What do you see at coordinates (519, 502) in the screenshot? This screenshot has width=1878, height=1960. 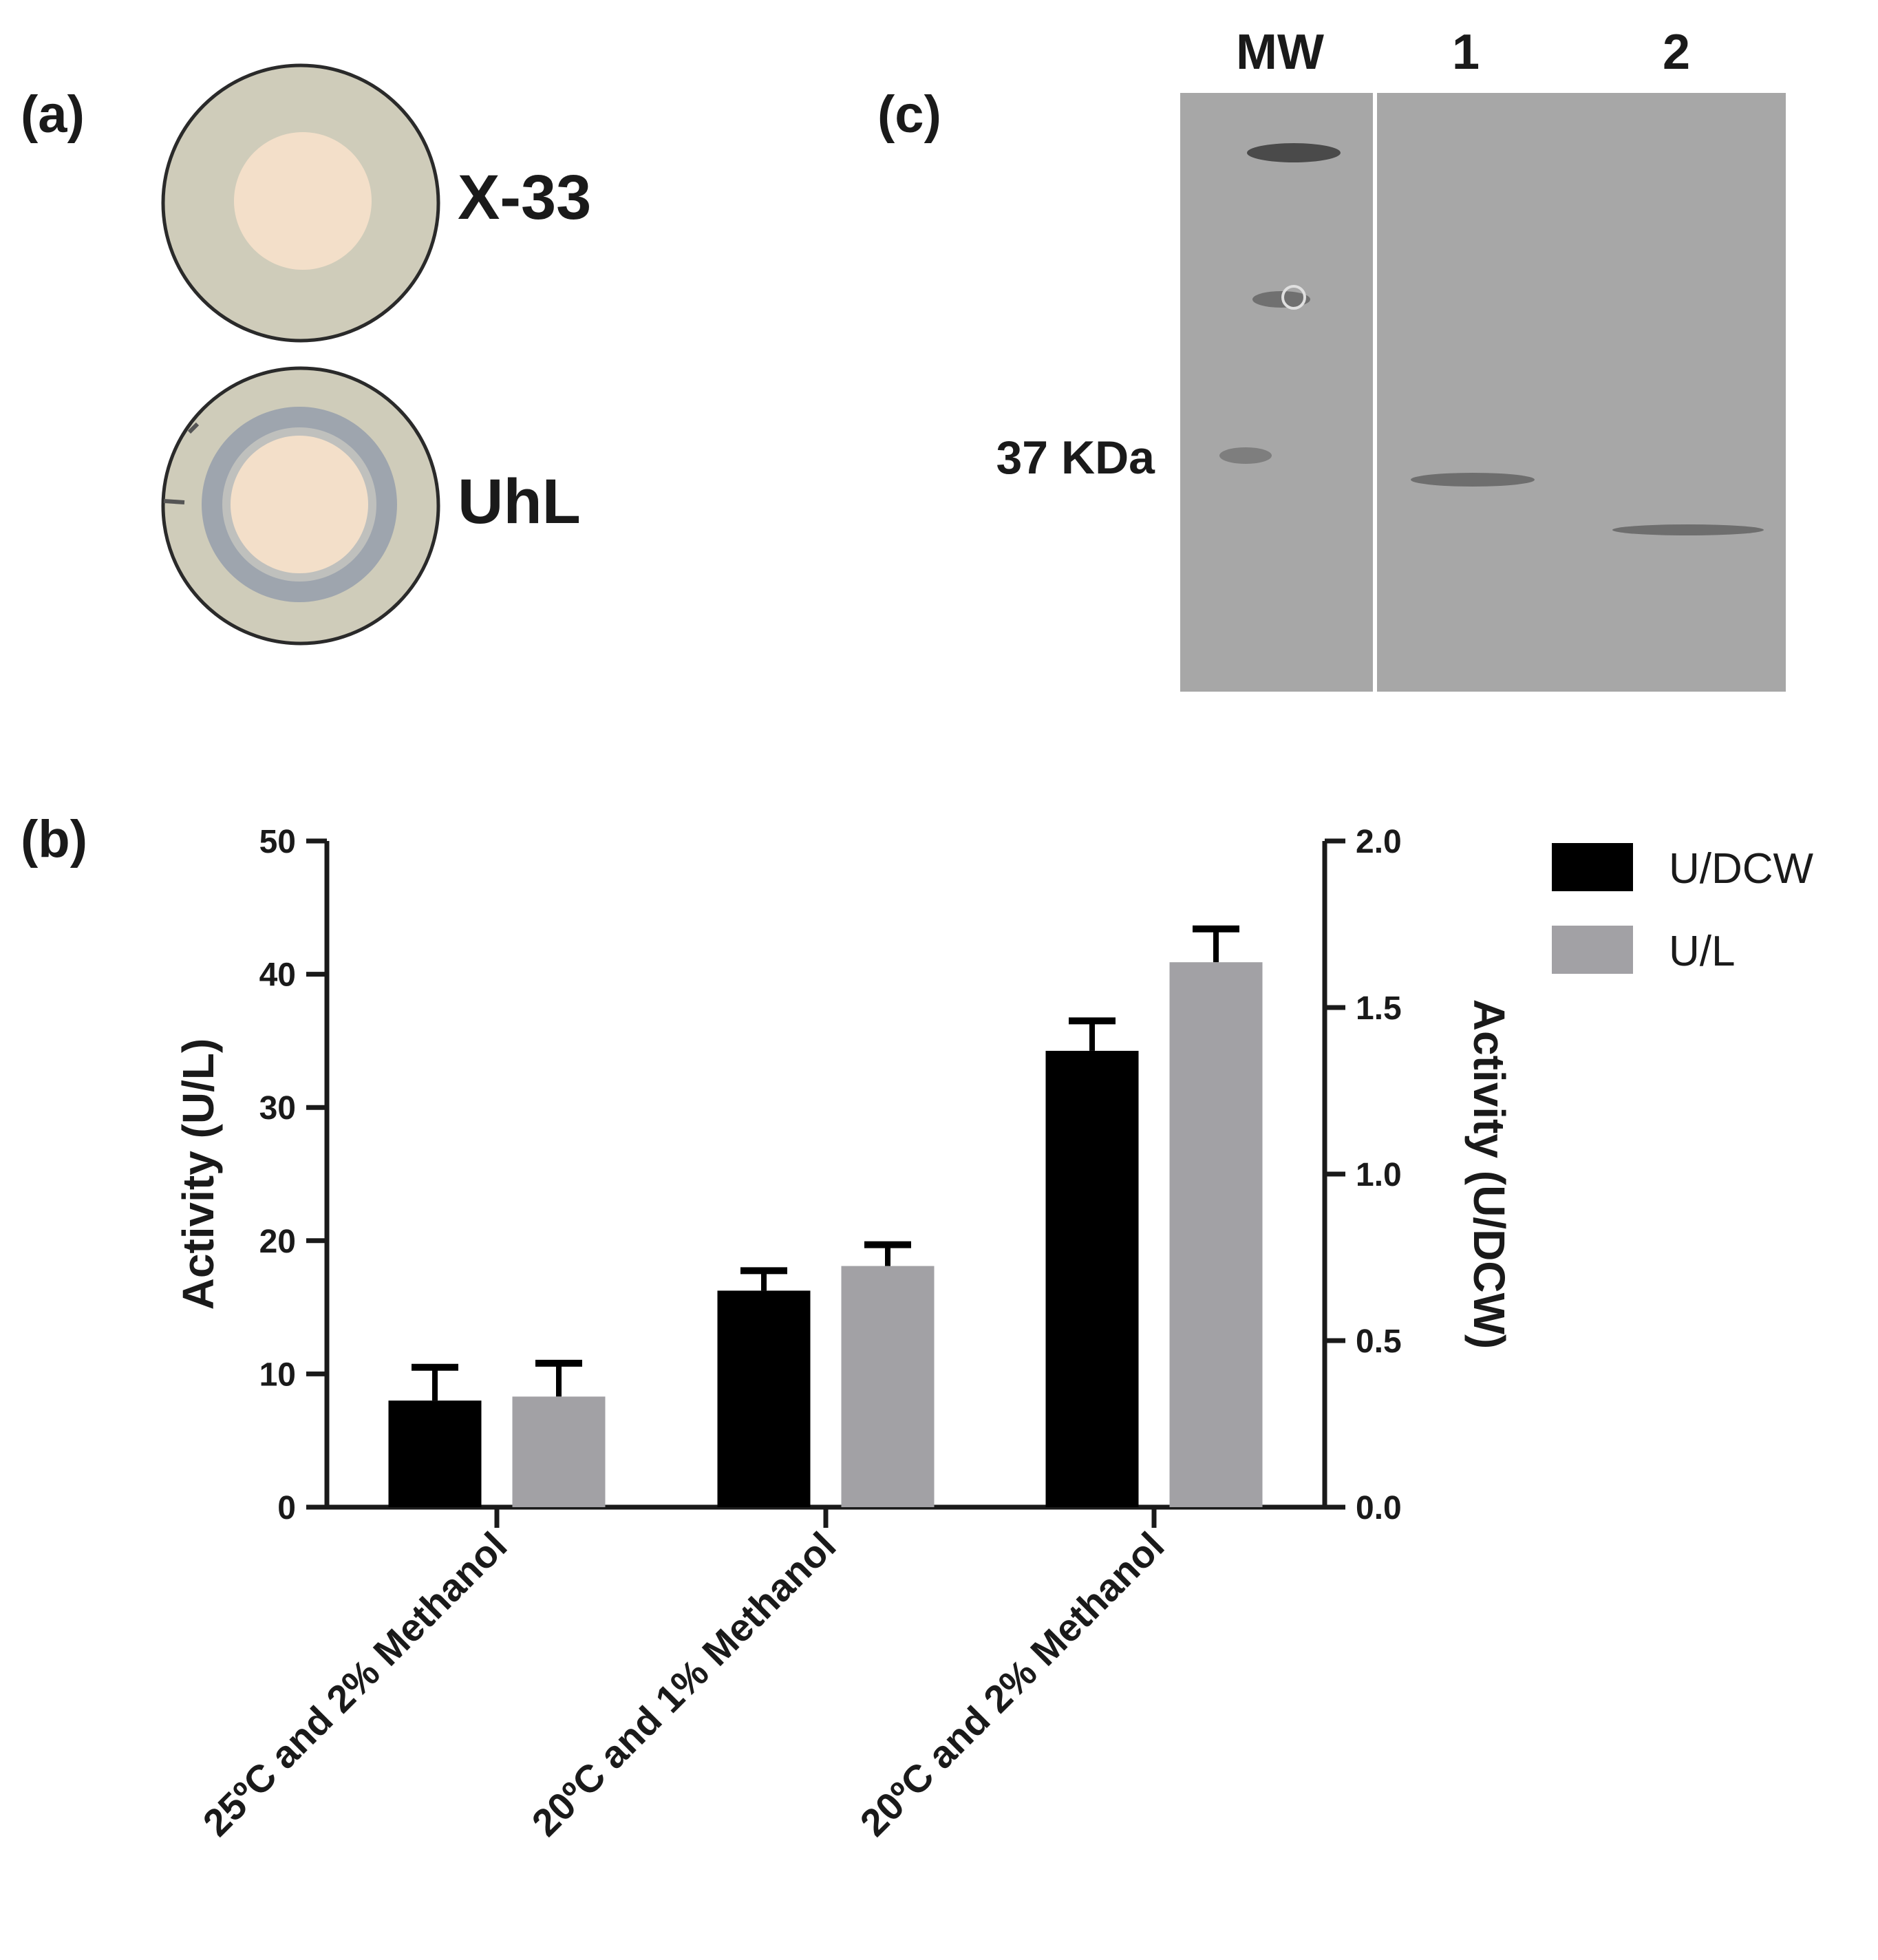 I see `plate-label-uhl: UhL` at bounding box center [519, 502].